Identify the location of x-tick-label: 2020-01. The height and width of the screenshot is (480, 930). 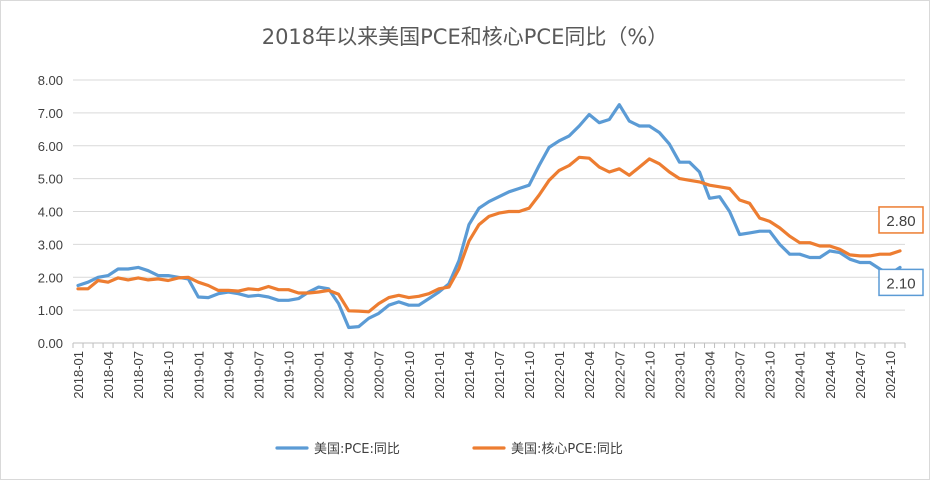
(319, 375).